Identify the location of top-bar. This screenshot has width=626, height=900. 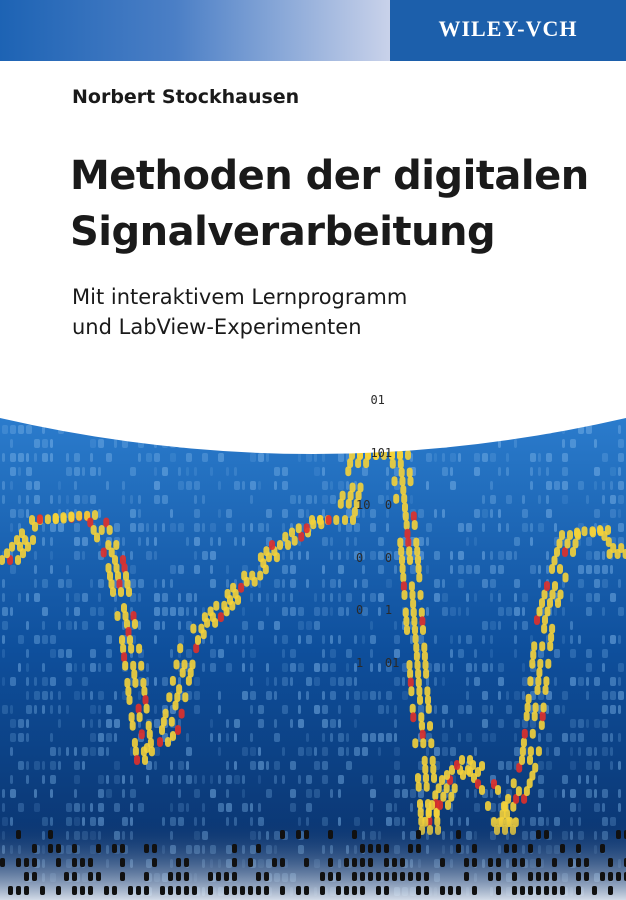
(195, 30).